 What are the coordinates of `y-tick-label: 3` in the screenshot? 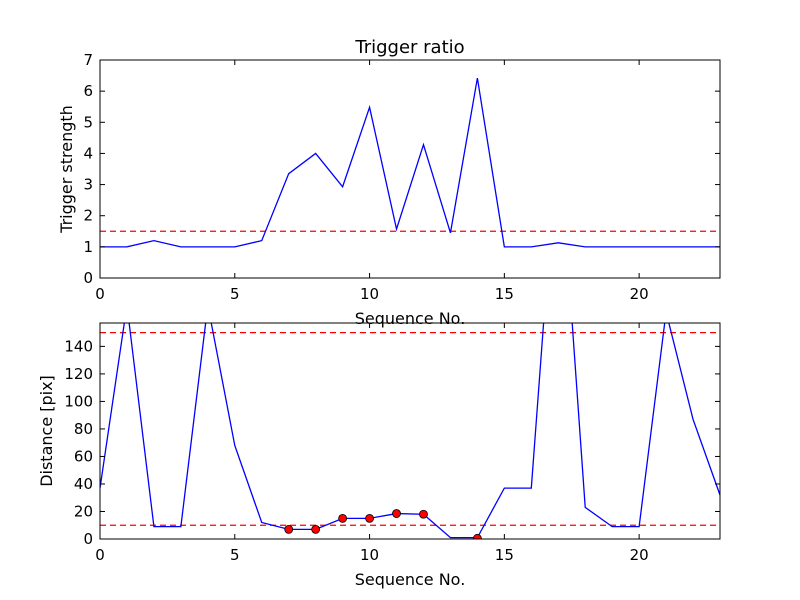 It's located at (88, 185).